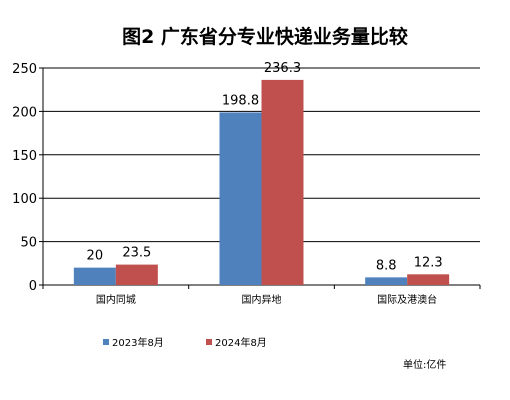  I want to click on y-tick-label: 50, so click(28, 243).